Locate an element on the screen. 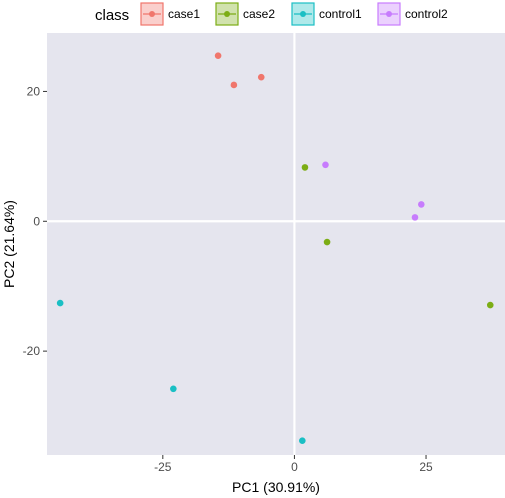  y-tick-label: 0 is located at coordinates (36, 221).